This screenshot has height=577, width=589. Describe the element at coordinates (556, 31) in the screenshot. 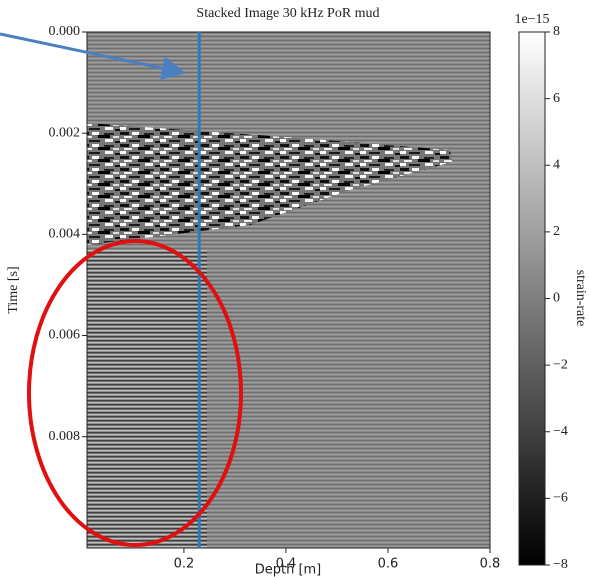

I see `colorbar-tick-label: 8` at that location.